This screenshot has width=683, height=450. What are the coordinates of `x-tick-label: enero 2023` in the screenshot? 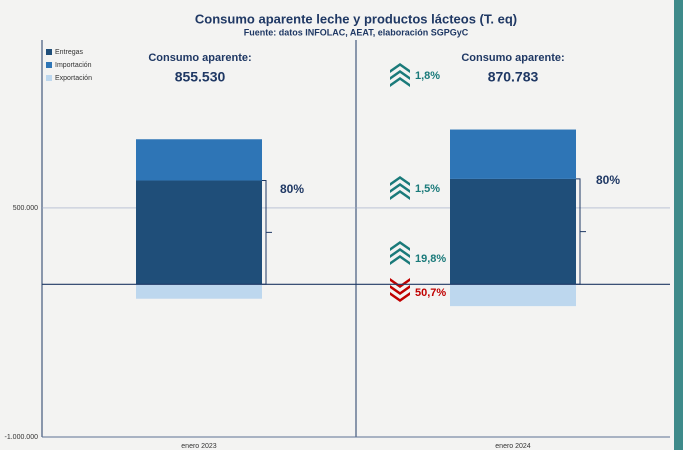 It's located at (199, 446).